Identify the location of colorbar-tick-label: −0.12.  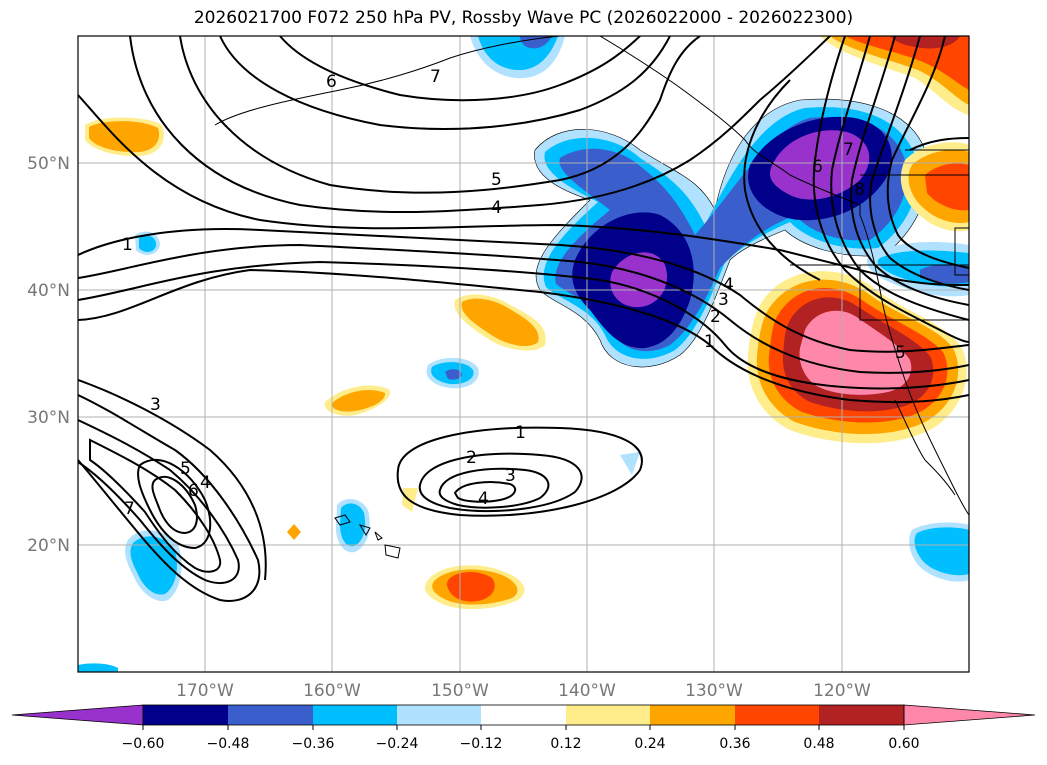
(481, 744).